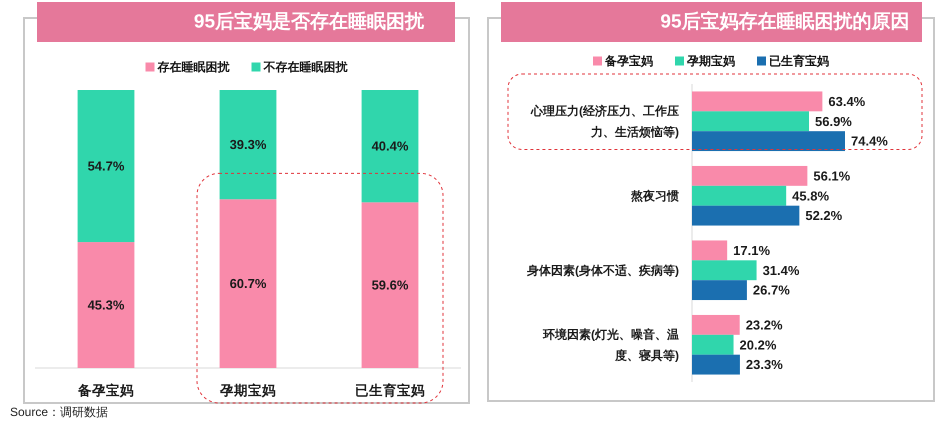 Image resolution: width=944 pixels, height=425 pixels. Describe the element at coordinates (710, 61) in the screenshot. I see `legend-label: 孕期宝妈` at that location.